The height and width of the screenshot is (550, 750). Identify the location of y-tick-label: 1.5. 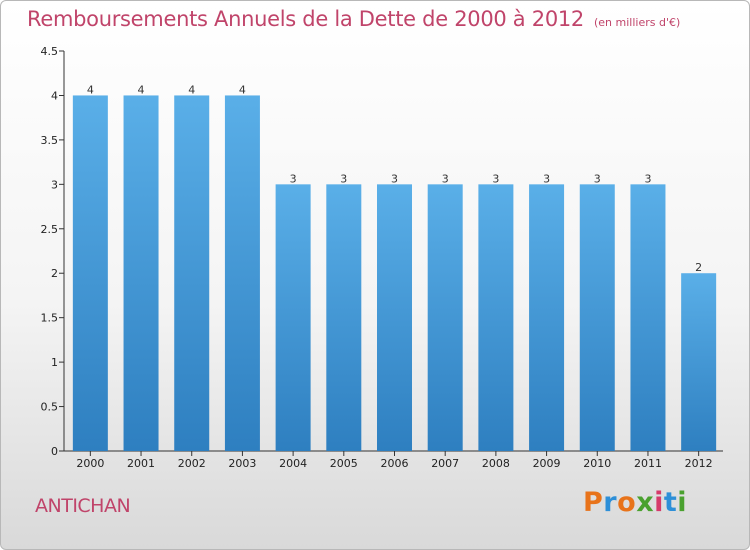
(50, 318).